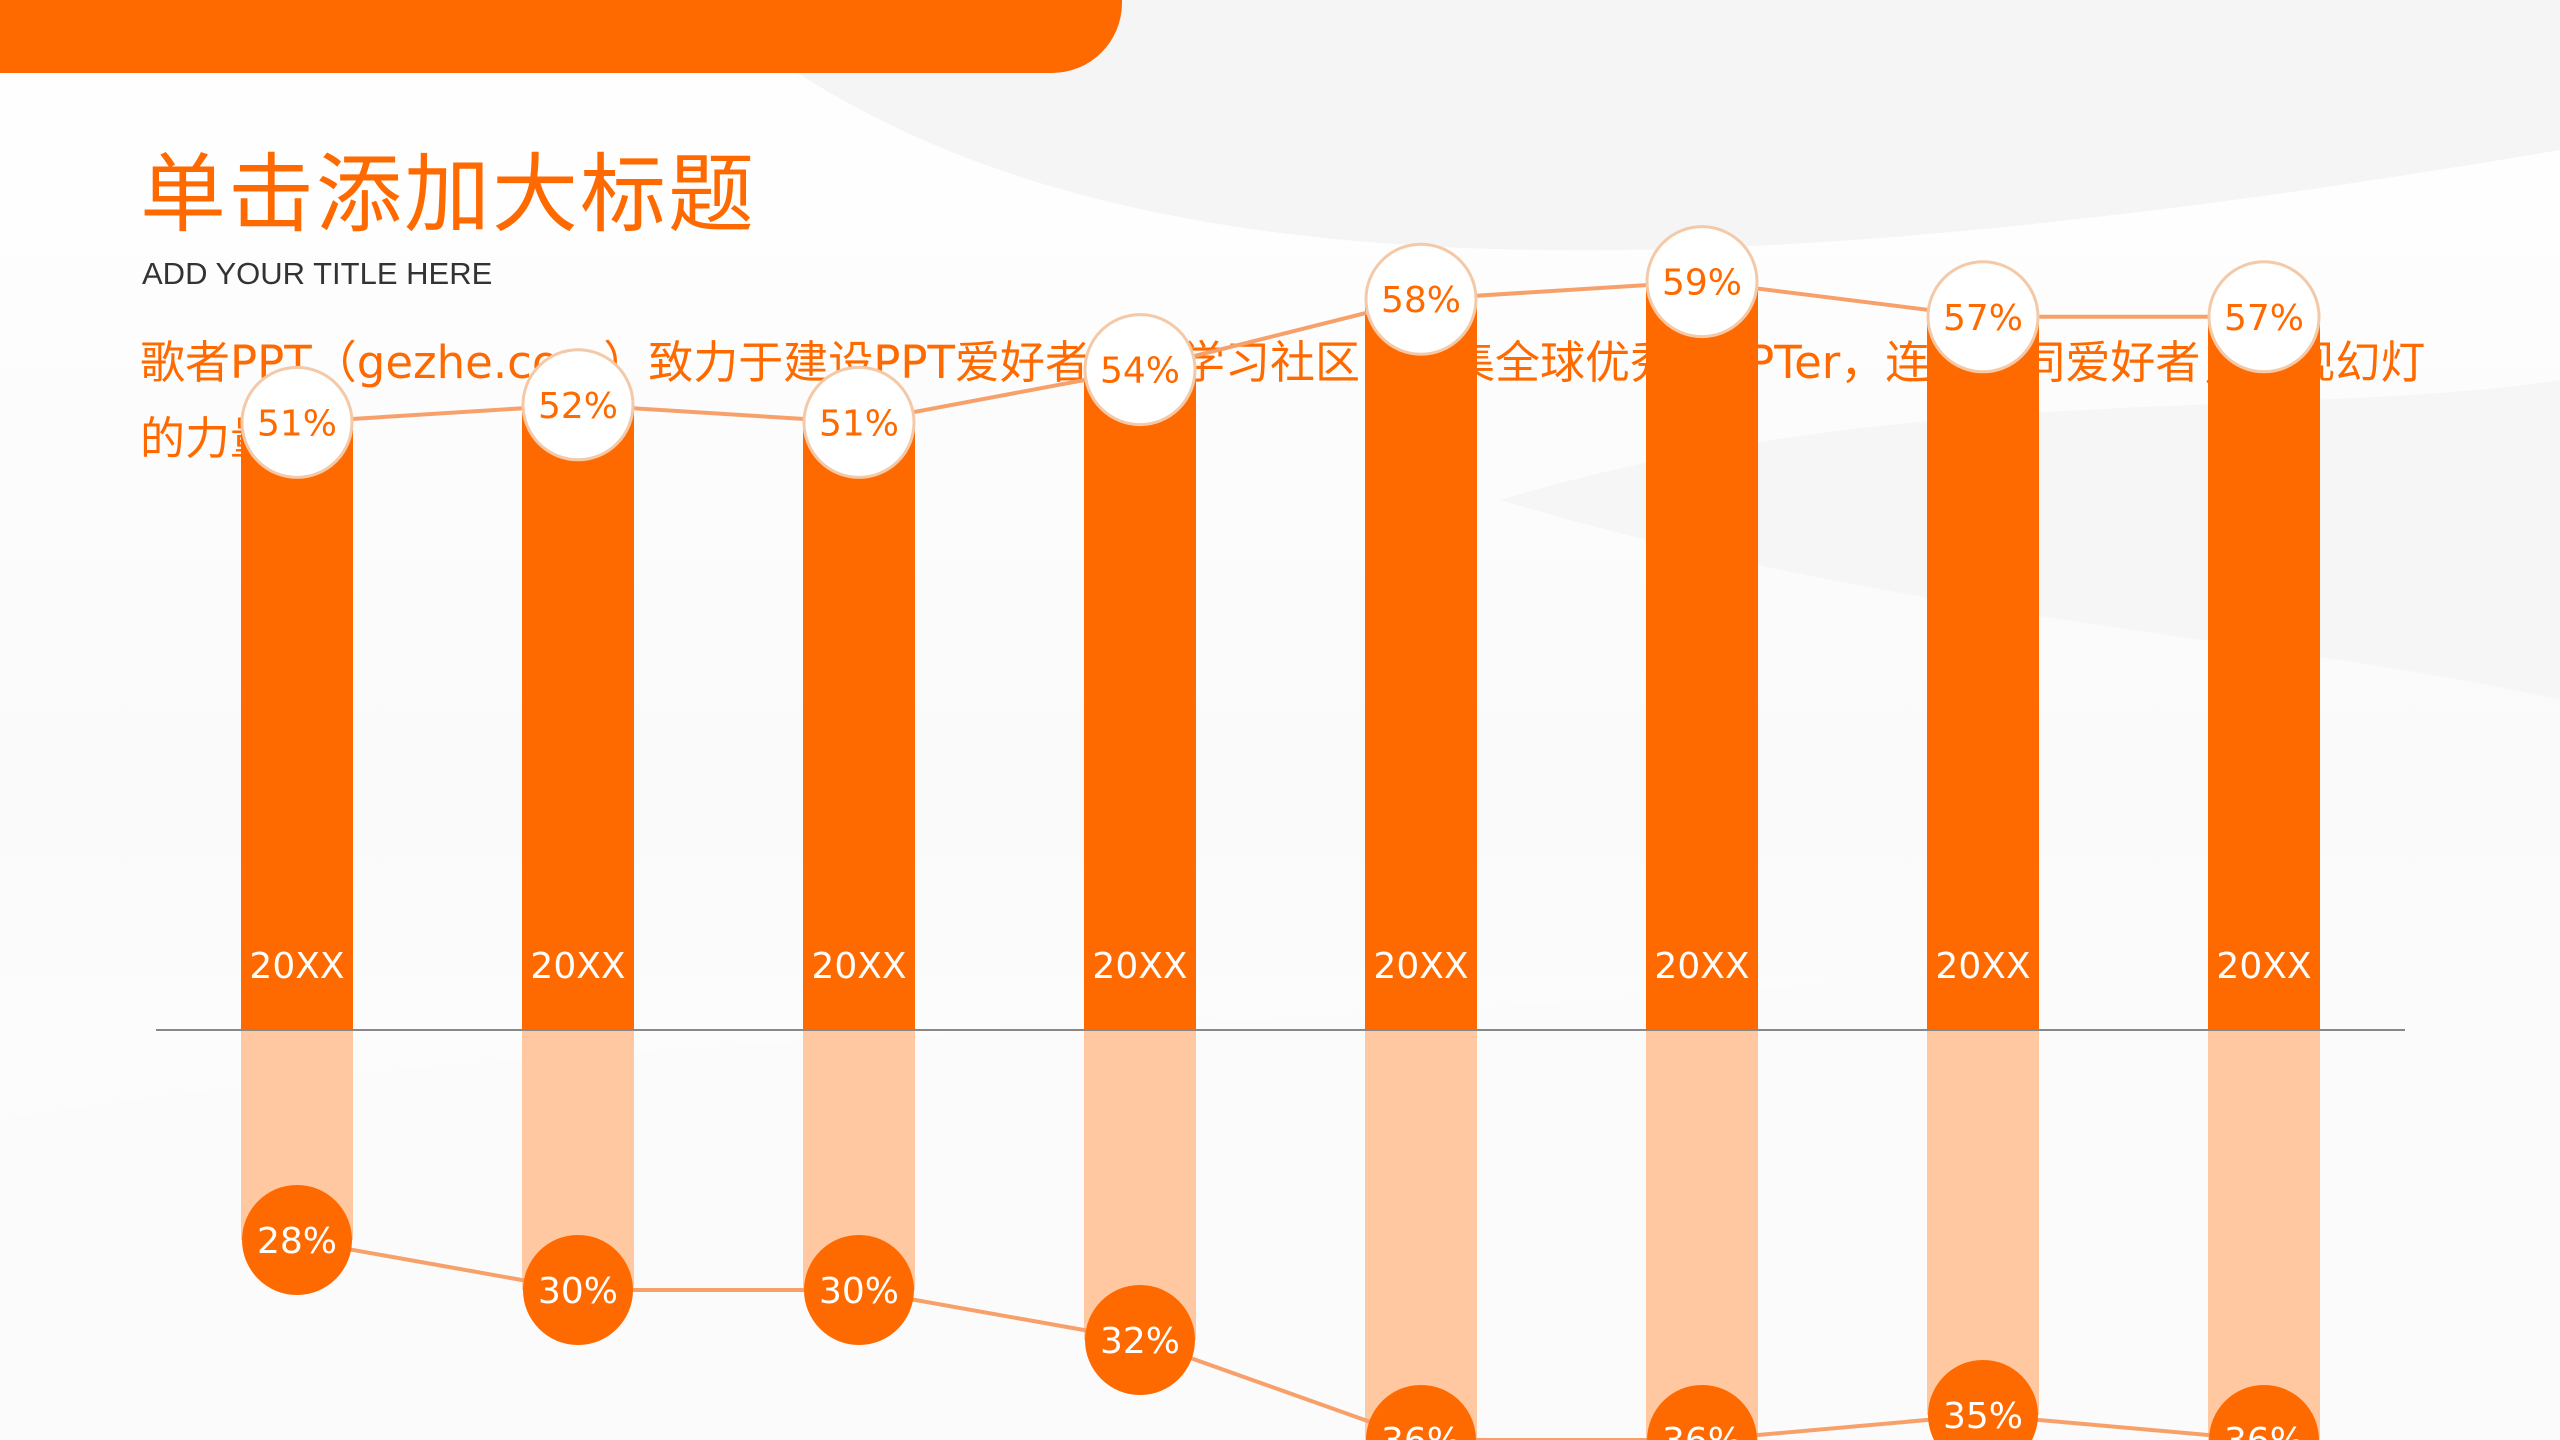 This screenshot has height=1440, width=2560. What do you see at coordinates (1140, 371) in the screenshot?
I see `upper-value-label: 54%` at bounding box center [1140, 371].